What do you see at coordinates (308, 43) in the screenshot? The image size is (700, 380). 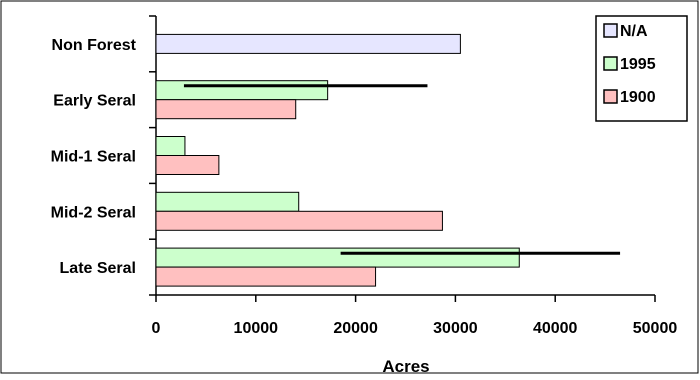 I see `bar-n-a` at bounding box center [308, 43].